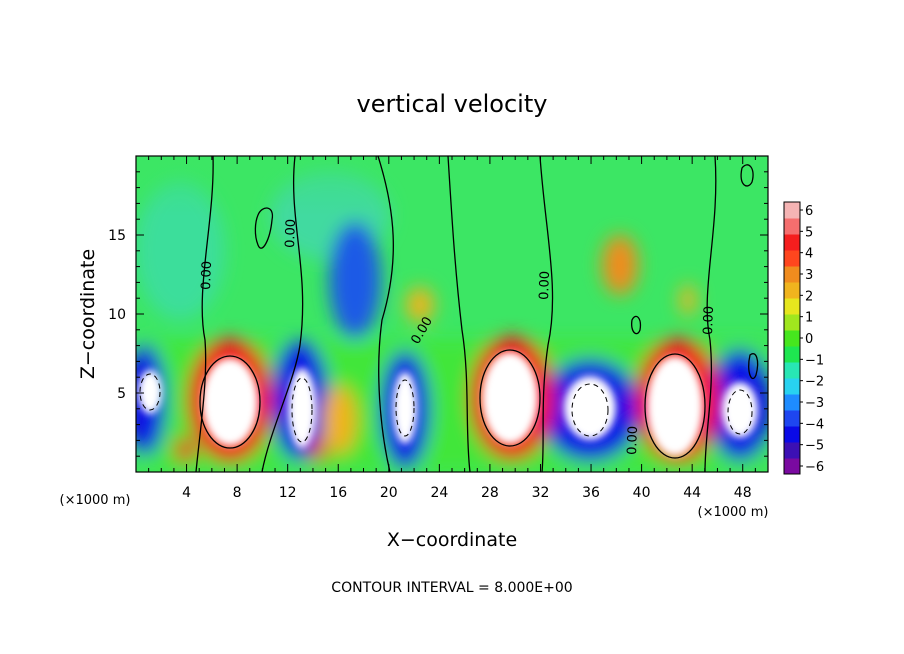 This screenshot has width=904, height=654. Describe the element at coordinates (451, 588) in the screenshot. I see `contour-interval-note: CONTOUR INTERVAL = 8.000E+00` at that location.